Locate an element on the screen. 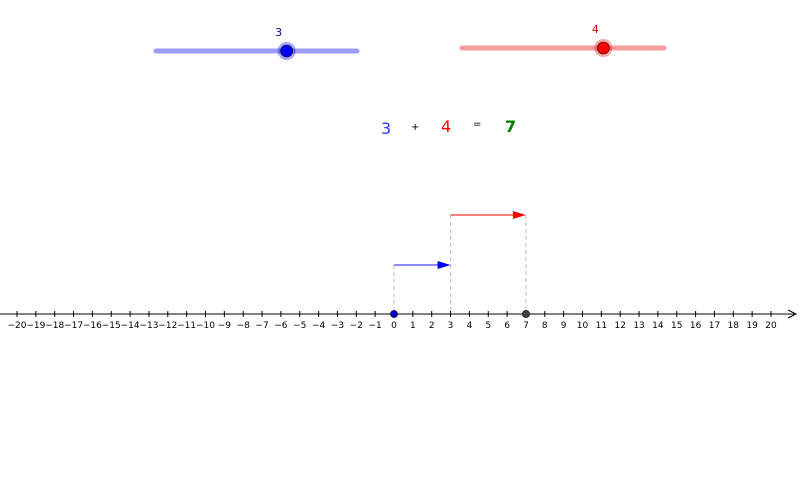 The width and height of the screenshot is (800, 503). tick-label: 20 is located at coordinates (771, 326).